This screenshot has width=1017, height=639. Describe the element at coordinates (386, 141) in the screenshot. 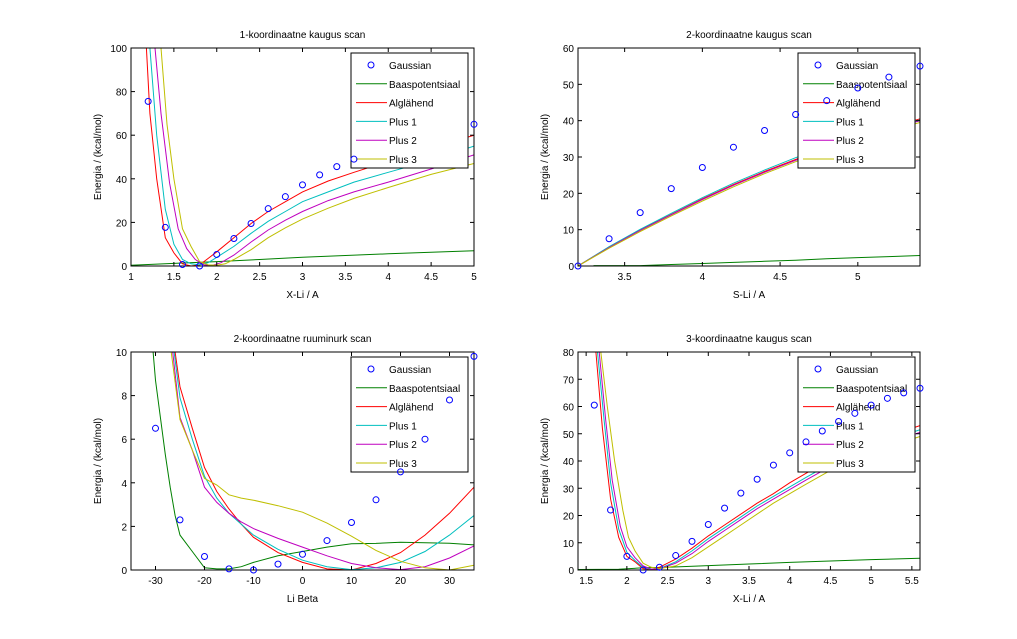

I see `legend-item: Plus 2` at that location.